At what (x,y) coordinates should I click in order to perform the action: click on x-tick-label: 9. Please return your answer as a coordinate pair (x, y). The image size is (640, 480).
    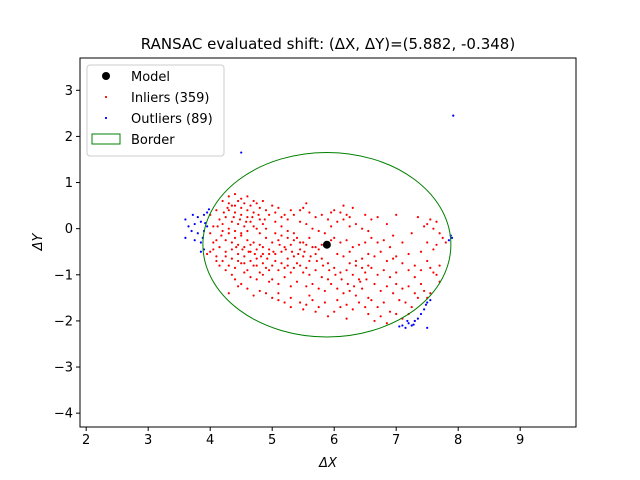
    Looking at the image, I should click on (520, 440).